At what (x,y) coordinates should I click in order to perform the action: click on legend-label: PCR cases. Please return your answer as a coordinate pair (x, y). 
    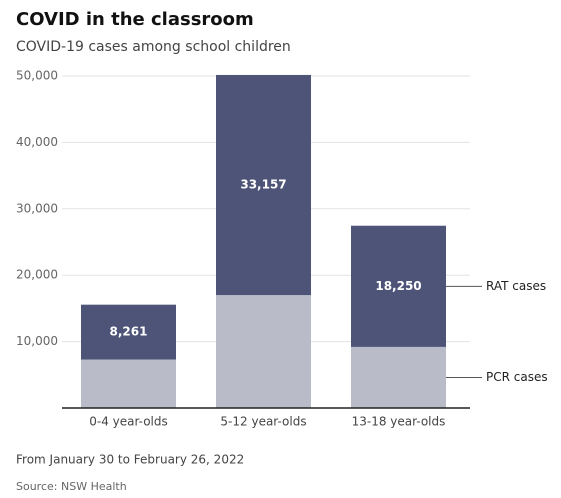
    Looking at the image, I should click on (517, 377).